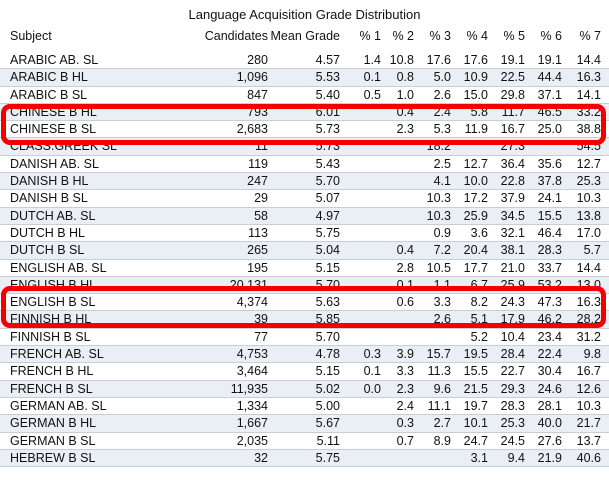  What do you see at coordinates (328, 440) in the screenshot?
I see `cell-mean-grade: 5.11` at bounding box center [328, 440].